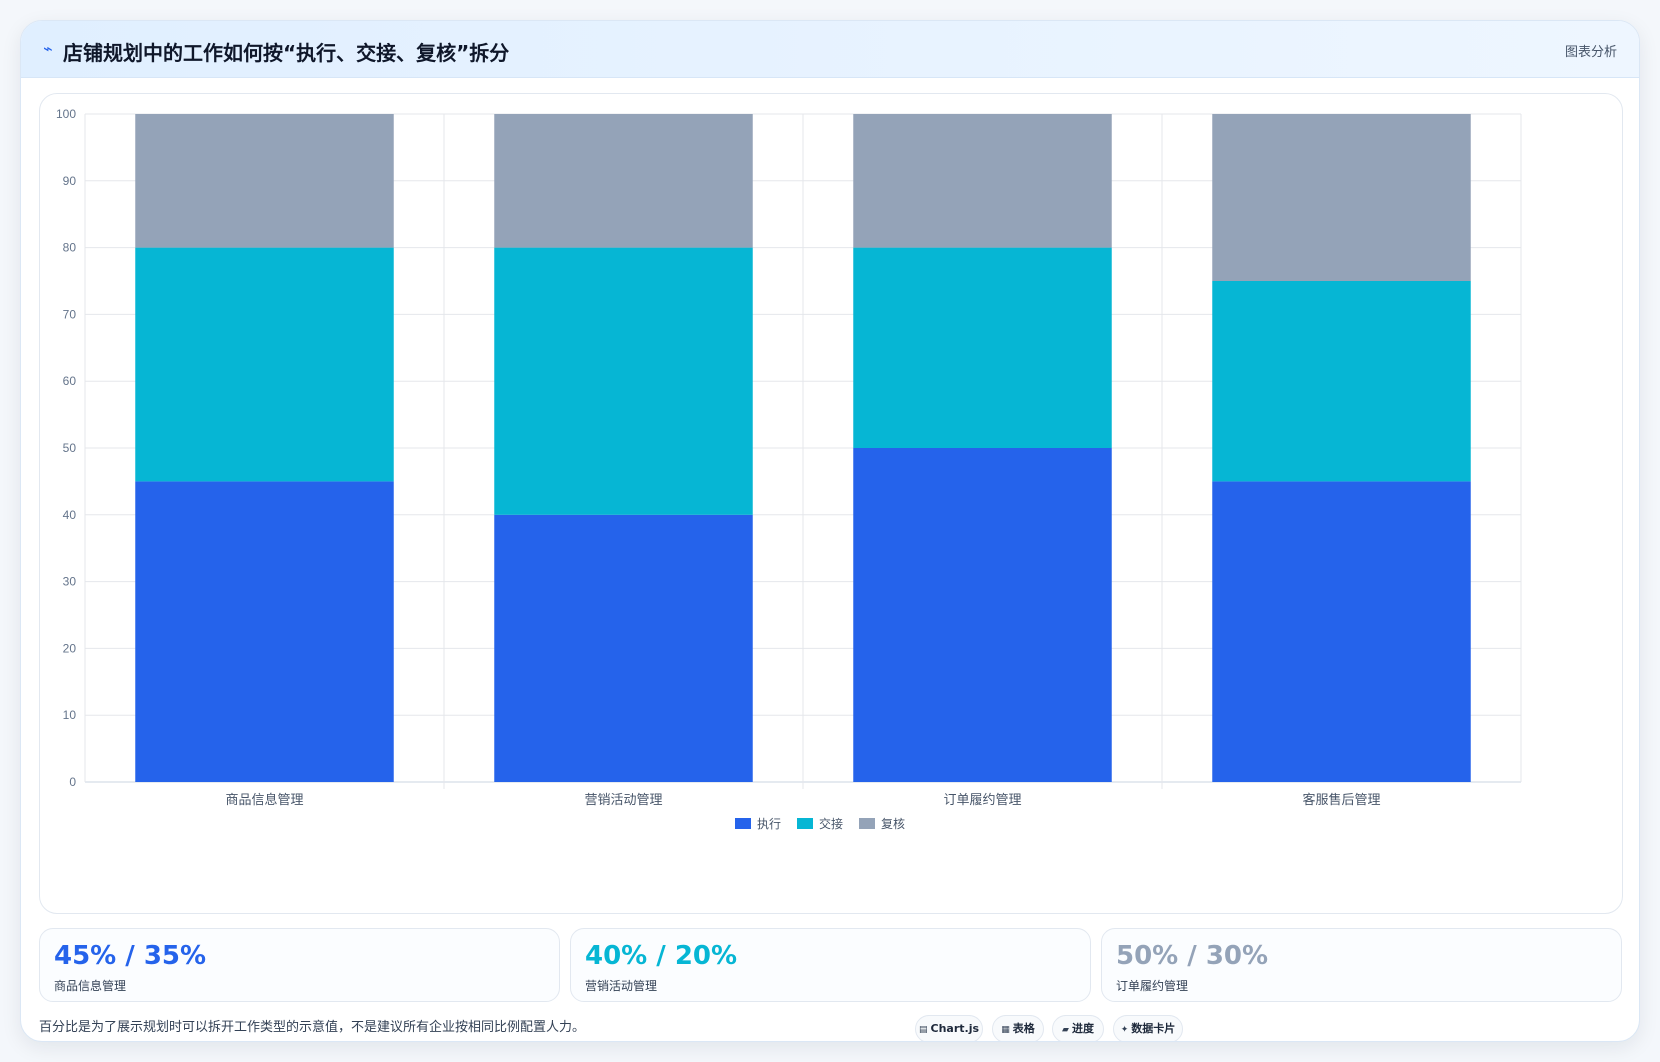 Image resolution: width=1660 pixels, height=1062 pixels. What do you see at coordinates (70, 314) in the screenshot?
I see `y-tick-label: 70` at bounding box center [70, 314].